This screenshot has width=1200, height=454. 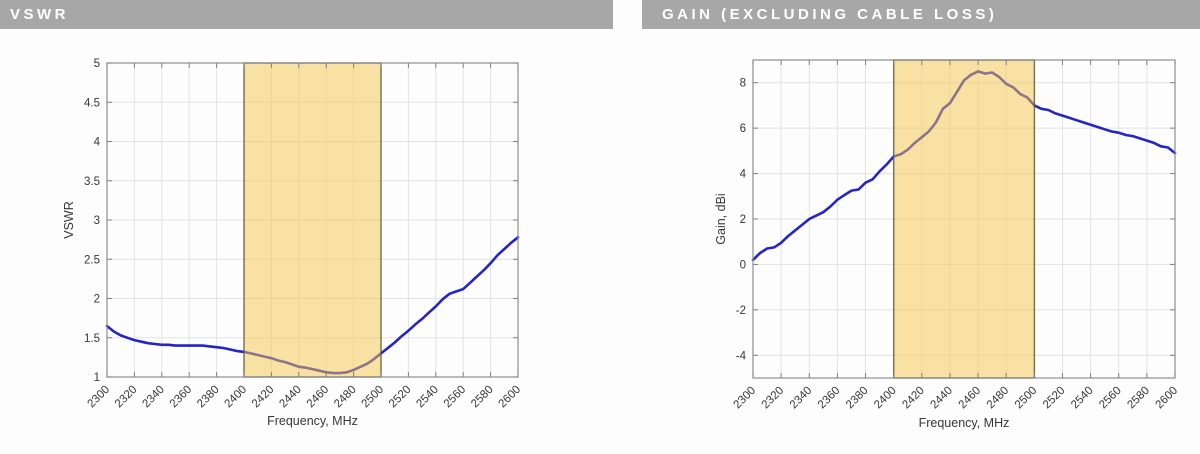 What do you see at coordinates (92, 339) in the screenshot?
I see `y-tick-label: 1.5` at bounding box center [92, 339].